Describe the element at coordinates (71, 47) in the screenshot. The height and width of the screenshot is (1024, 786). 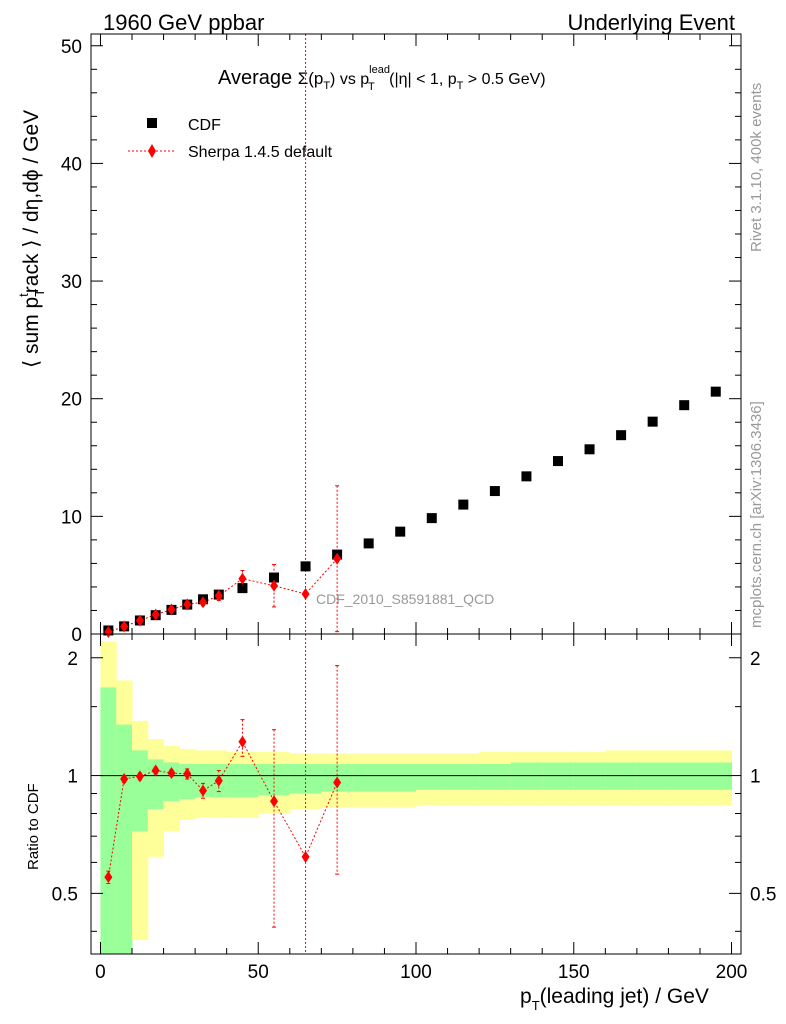
I see `y-tick-label: 50` at that location.